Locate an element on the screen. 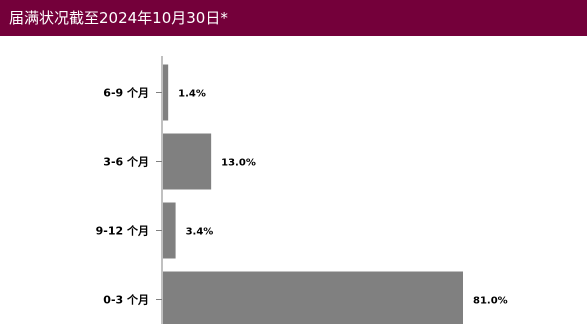 This screenshot has height=324, width=587. value-label-2: 3.4% is located at coordinates (200, 232).